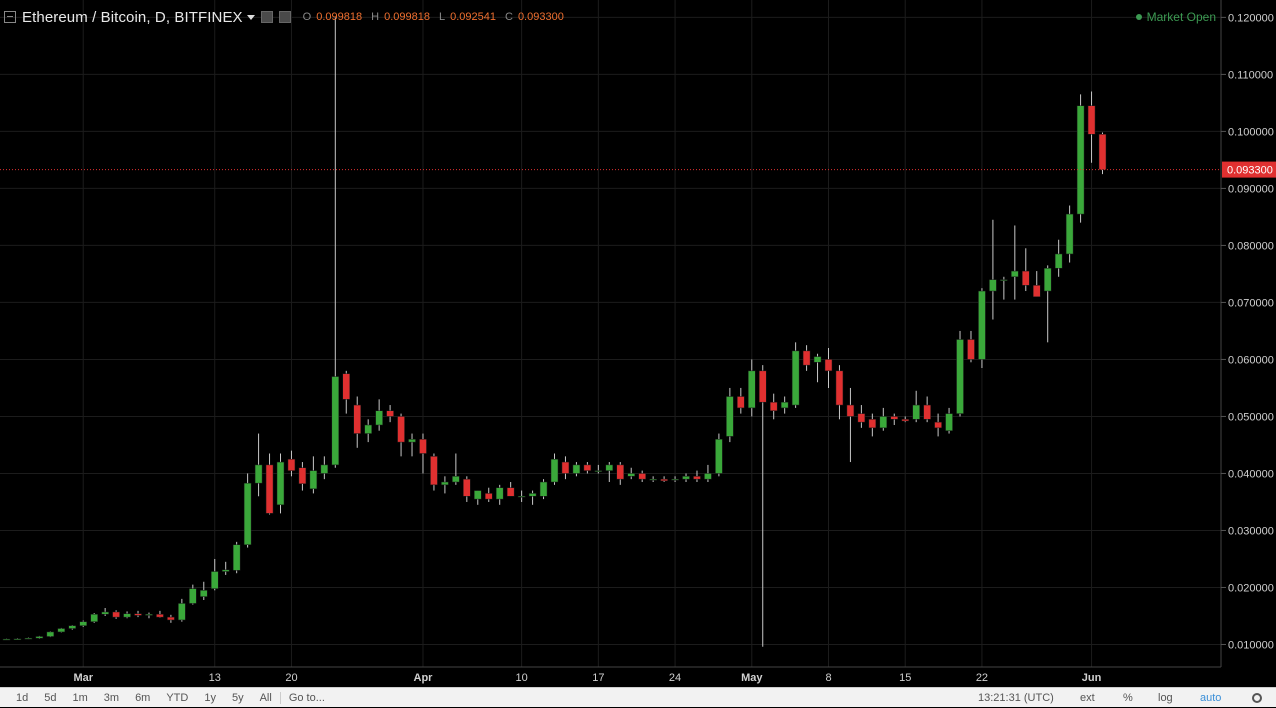 The image size is (1276, 708). I want to click on price-tick-label: 0.090000, so click(1251, 189).